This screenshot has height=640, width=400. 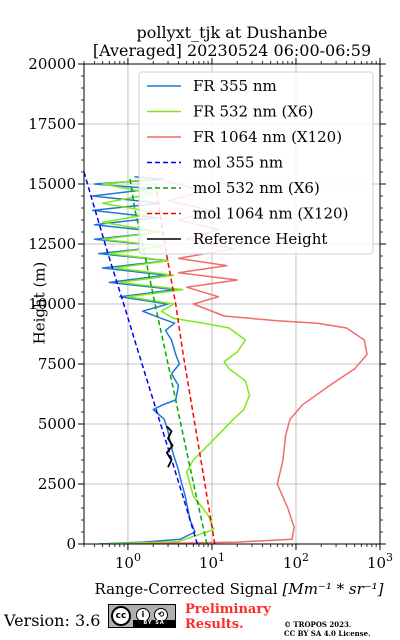 What do you see at coordinates (128, 561) in the screenshot?
I see `x-tick-label: 10⁰` at bounding box center [128, 561].